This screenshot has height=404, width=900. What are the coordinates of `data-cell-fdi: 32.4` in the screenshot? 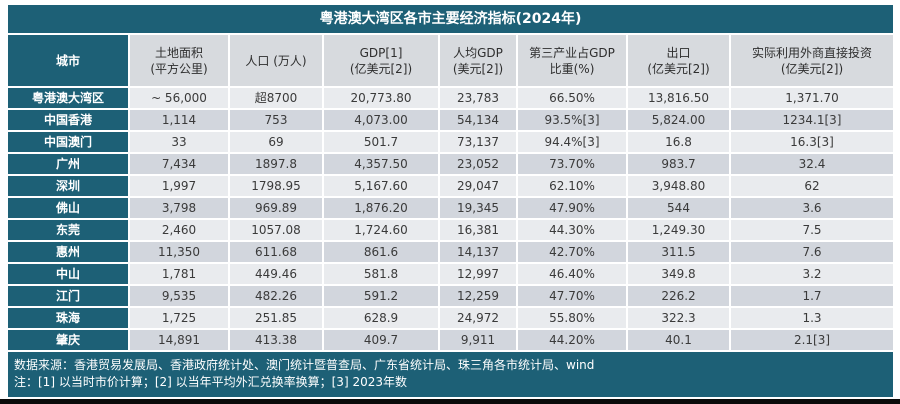 It's located at (812, 164).